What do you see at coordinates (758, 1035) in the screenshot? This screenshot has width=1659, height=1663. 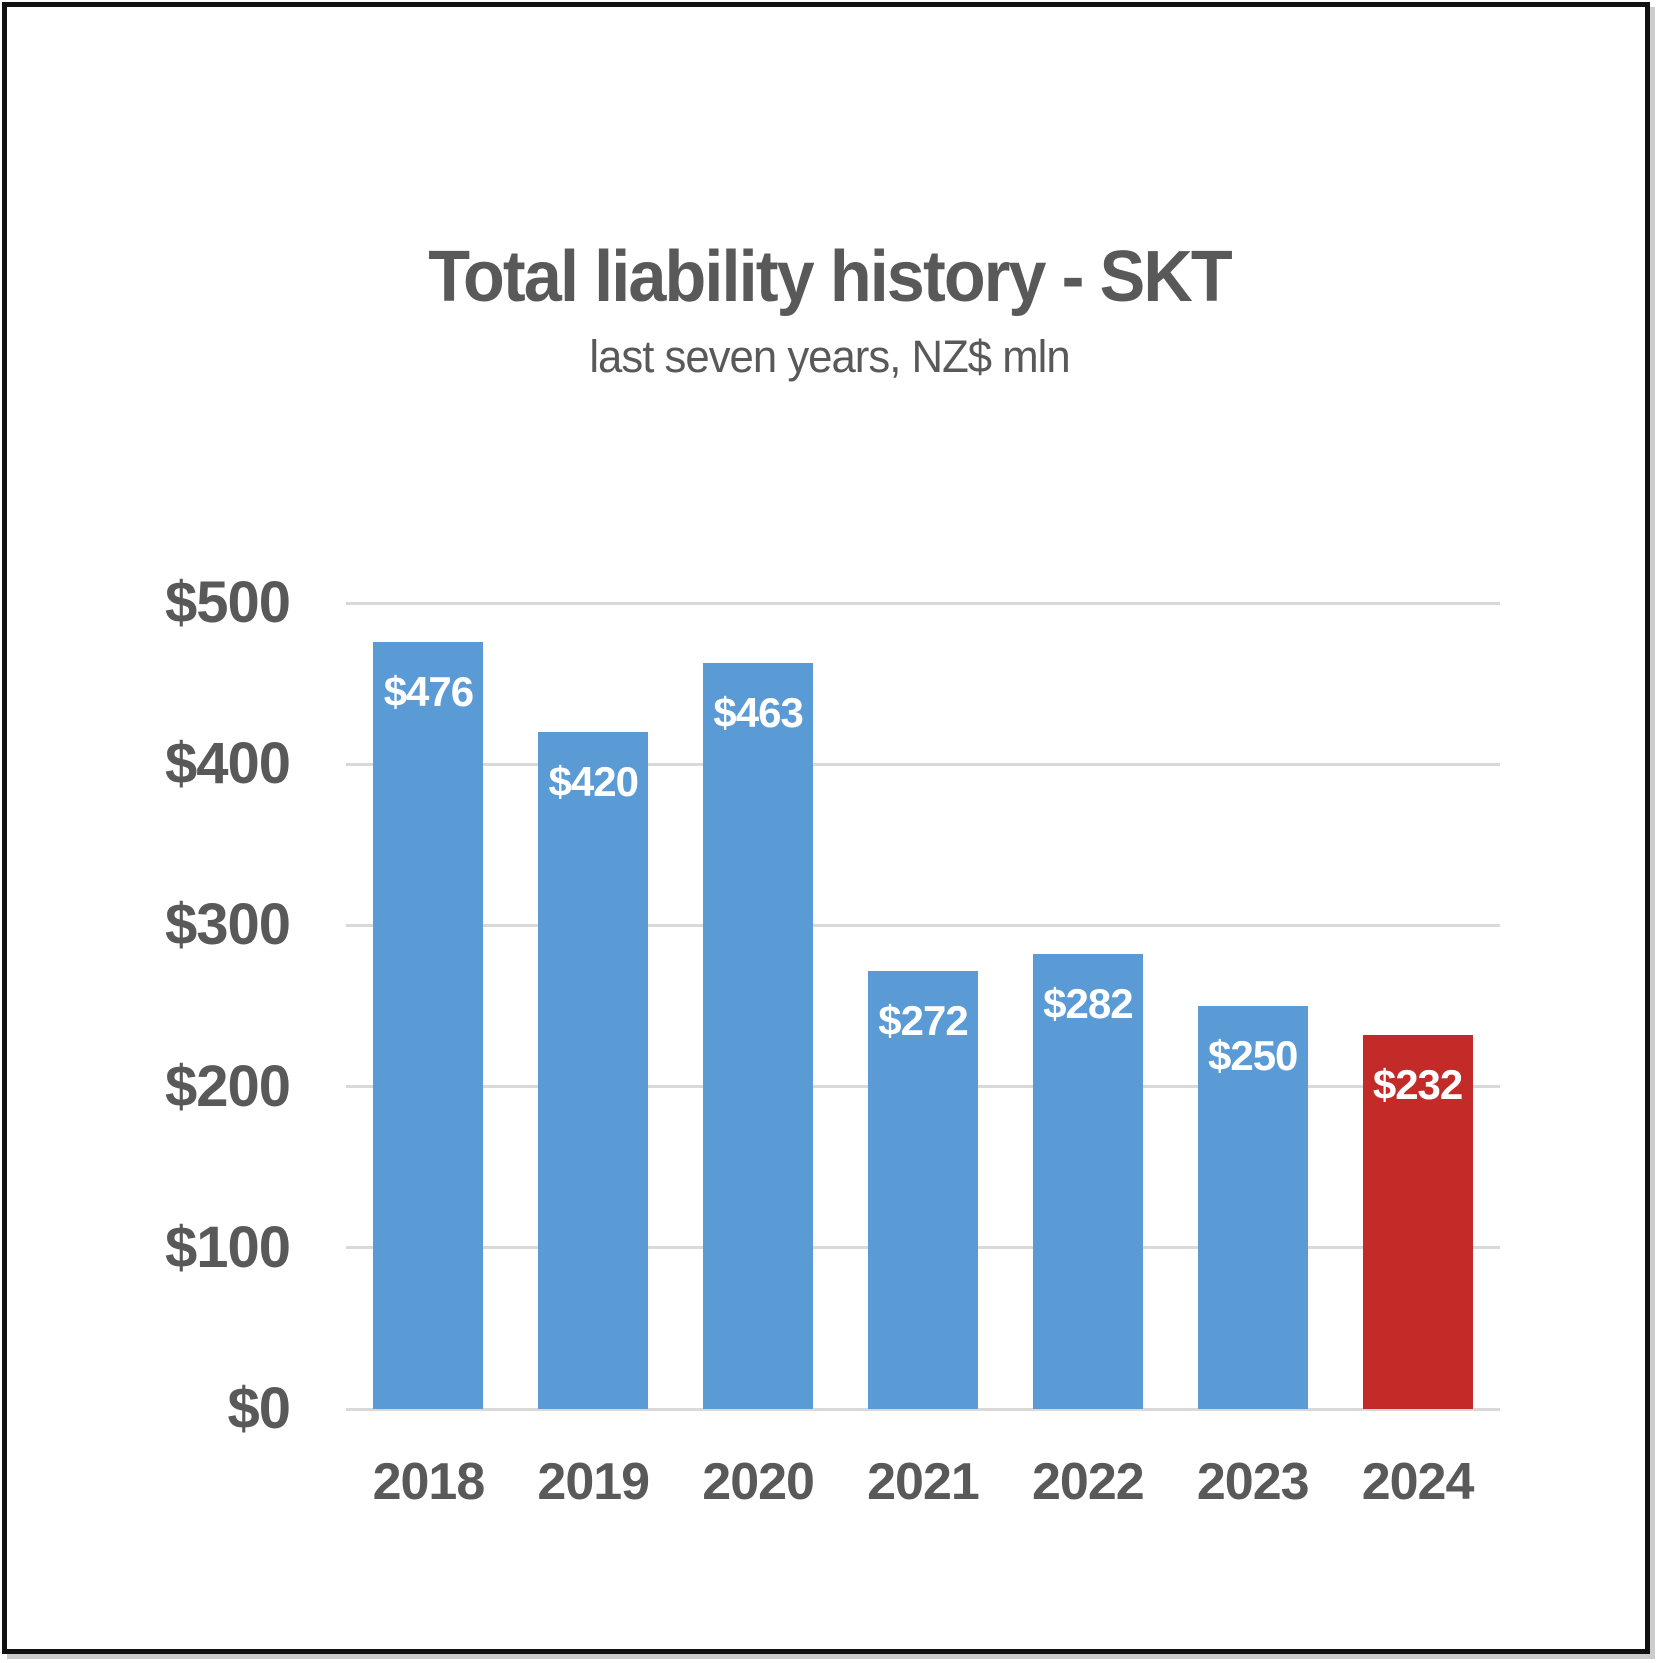 I see `bar-2020: $463` at bounding box center [758, 1035].